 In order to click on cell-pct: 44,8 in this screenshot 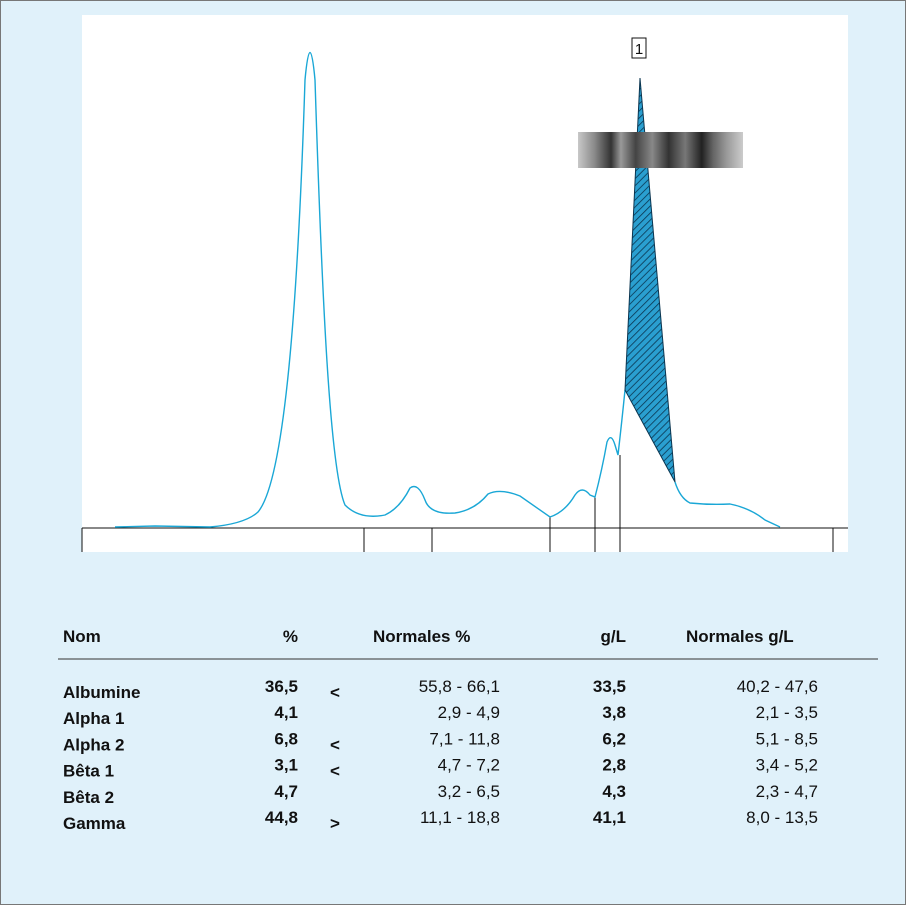, I will do `click(281, 817)`.